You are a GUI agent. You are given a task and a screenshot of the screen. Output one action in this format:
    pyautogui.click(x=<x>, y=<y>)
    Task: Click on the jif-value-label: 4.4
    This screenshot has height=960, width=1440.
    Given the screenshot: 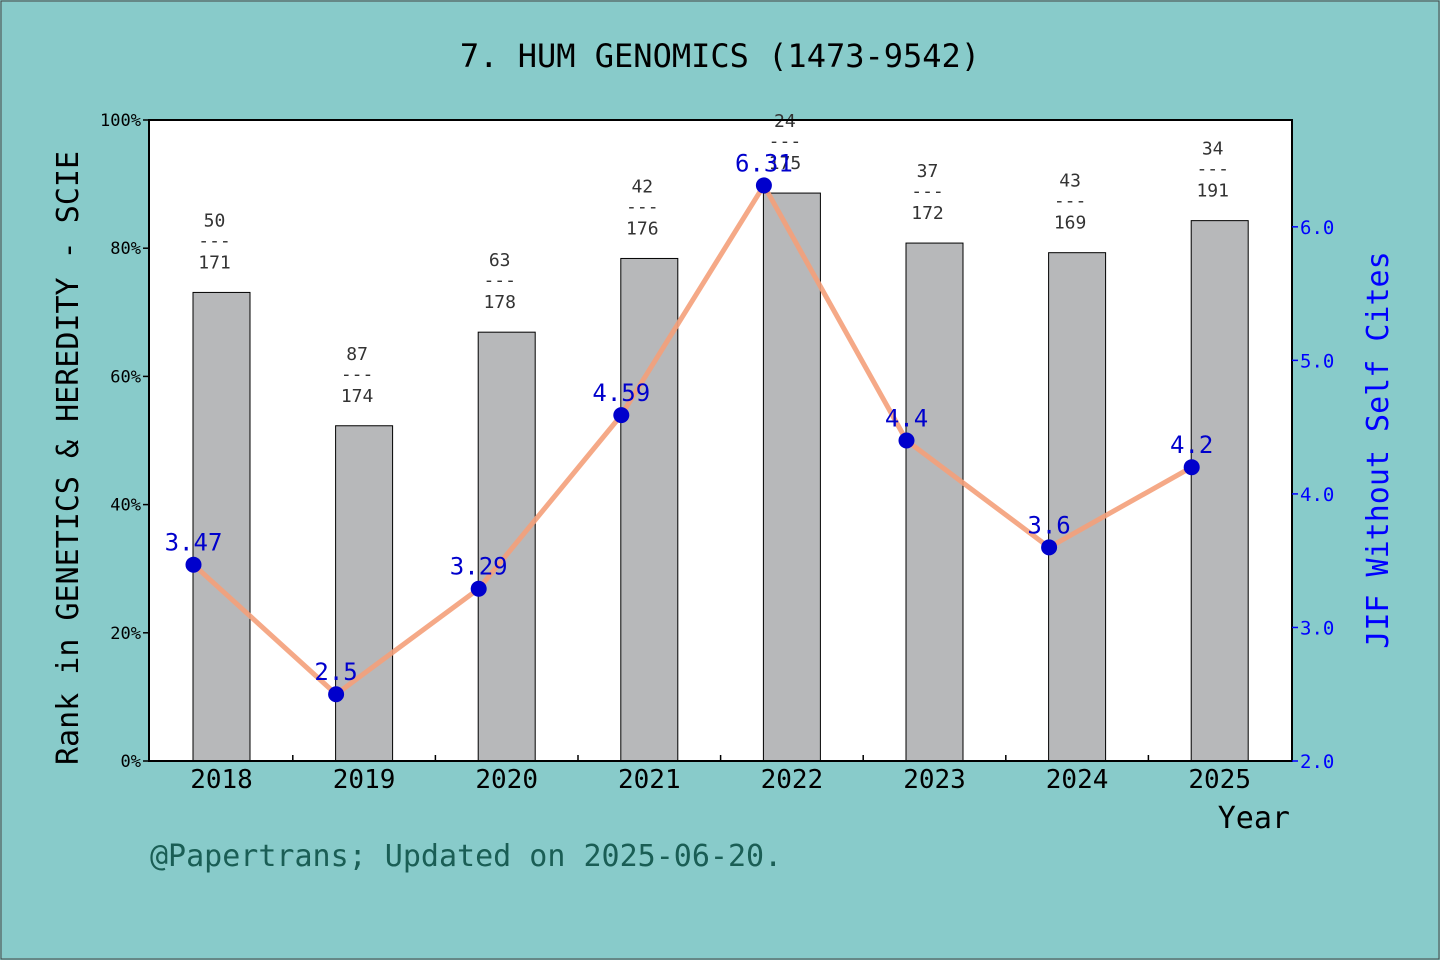 What is the action you would take?
    pyautogui.click(x=906, y=419)
    